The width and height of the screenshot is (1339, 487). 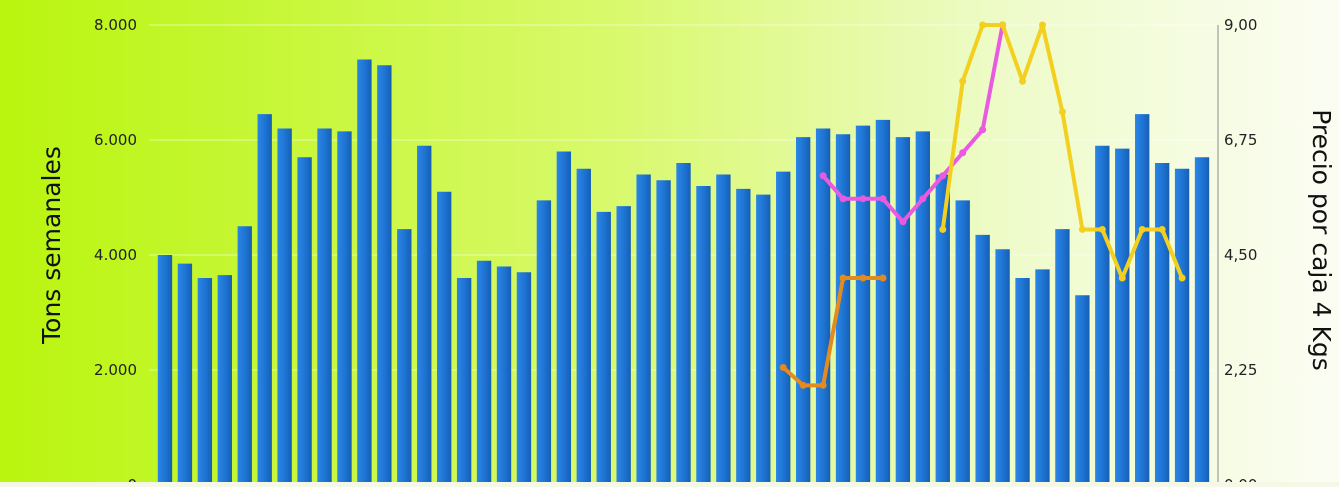 I want to click on y-tick-right: 6,75, so click(x=1240, y=140).